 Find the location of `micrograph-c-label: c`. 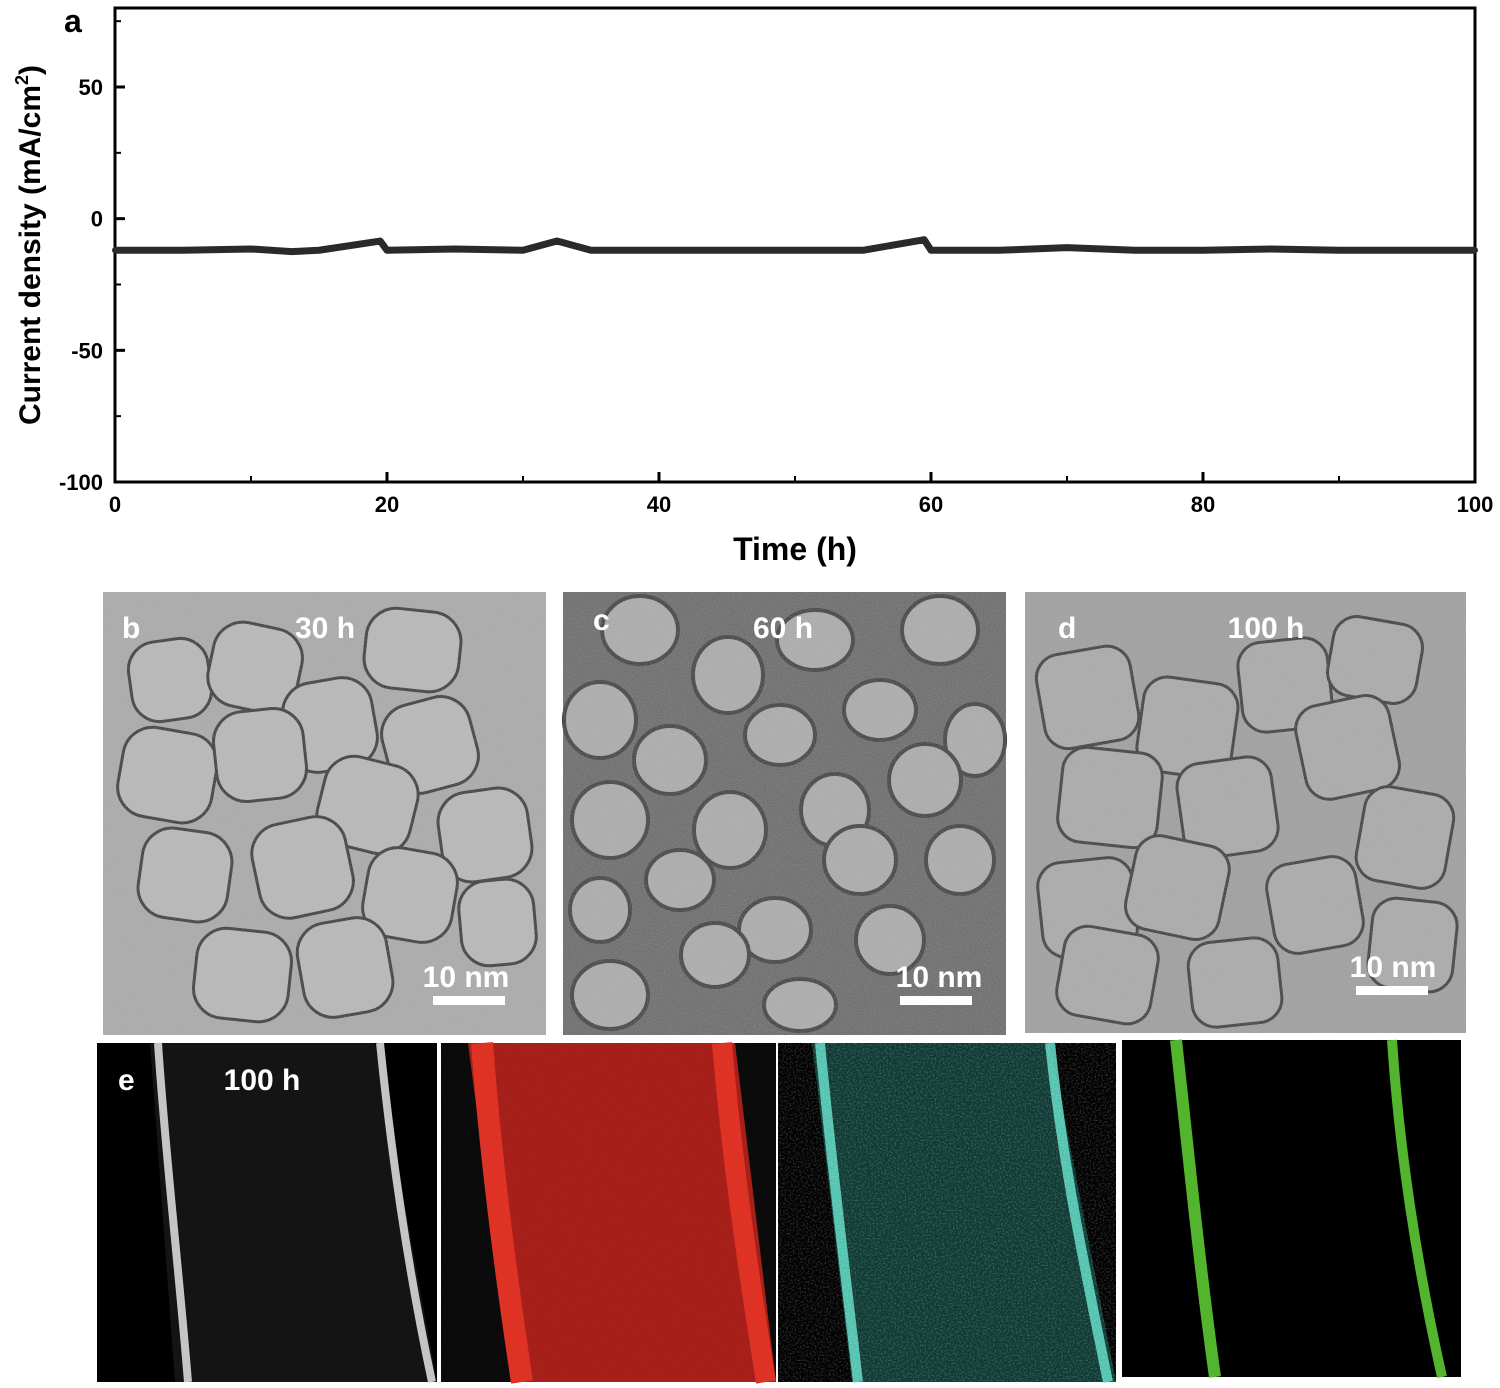

micrograph-c-label: c is located at coordinates (601, 620).